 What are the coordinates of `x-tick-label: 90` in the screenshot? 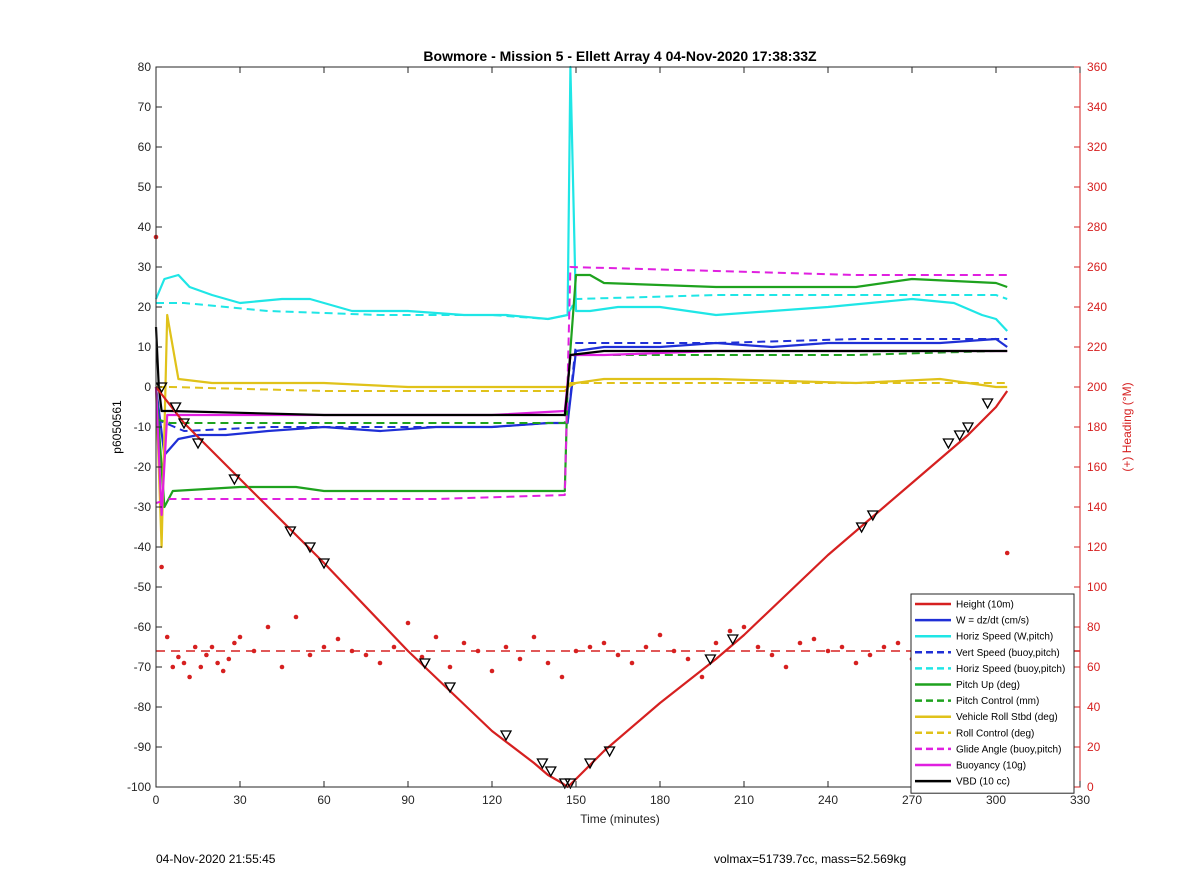 It's located at (408, 800).